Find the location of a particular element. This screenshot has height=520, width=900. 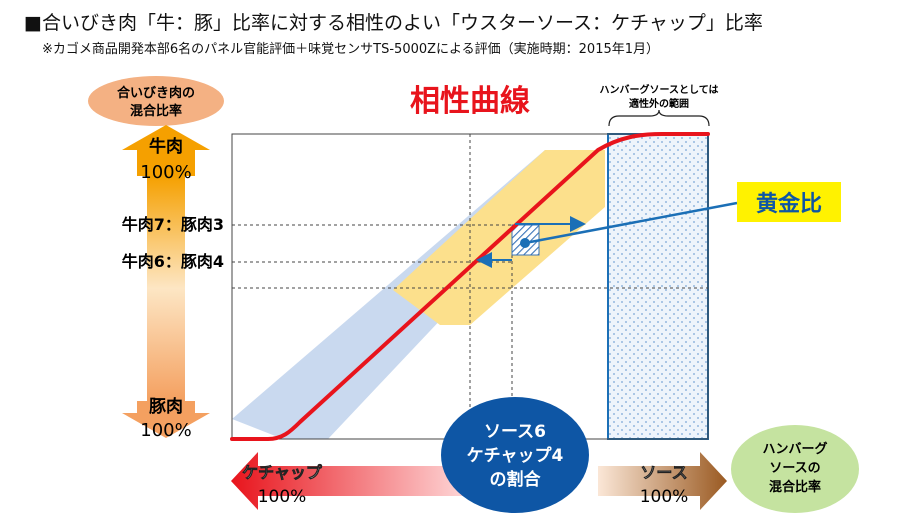

tick-beef7-pork3: 牛肉7：豚肉3 is located at coordinates (173, 224).